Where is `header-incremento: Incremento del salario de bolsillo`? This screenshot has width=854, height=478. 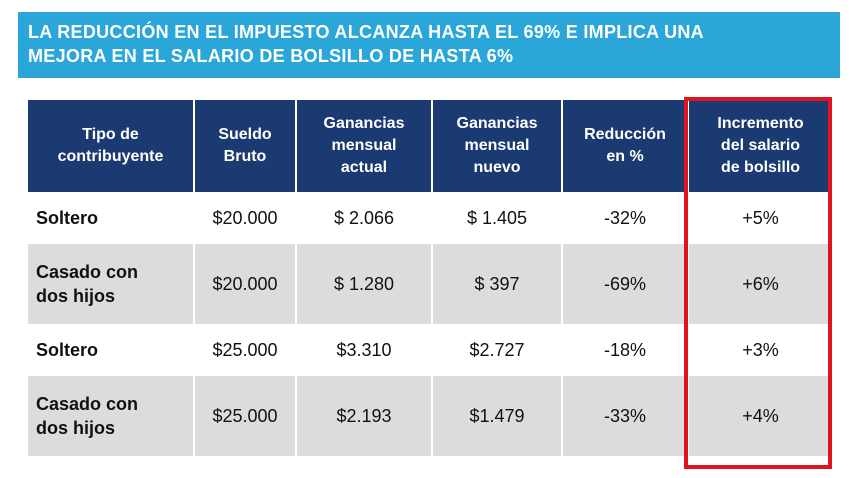
header-incremento: Incremento del salario de bolsillo is located at coordinates (760, 146).